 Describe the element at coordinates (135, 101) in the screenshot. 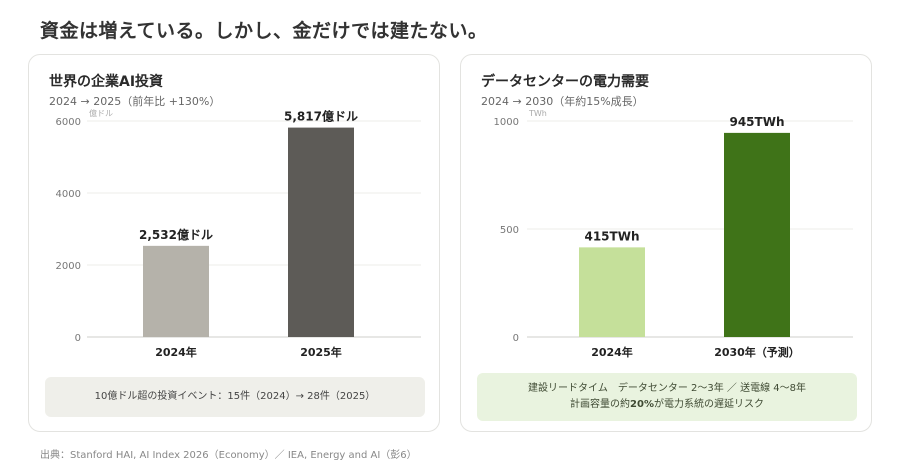

I see `investment-card-subtitle: 2024 → 2025（前年比 +130%）` at that location.